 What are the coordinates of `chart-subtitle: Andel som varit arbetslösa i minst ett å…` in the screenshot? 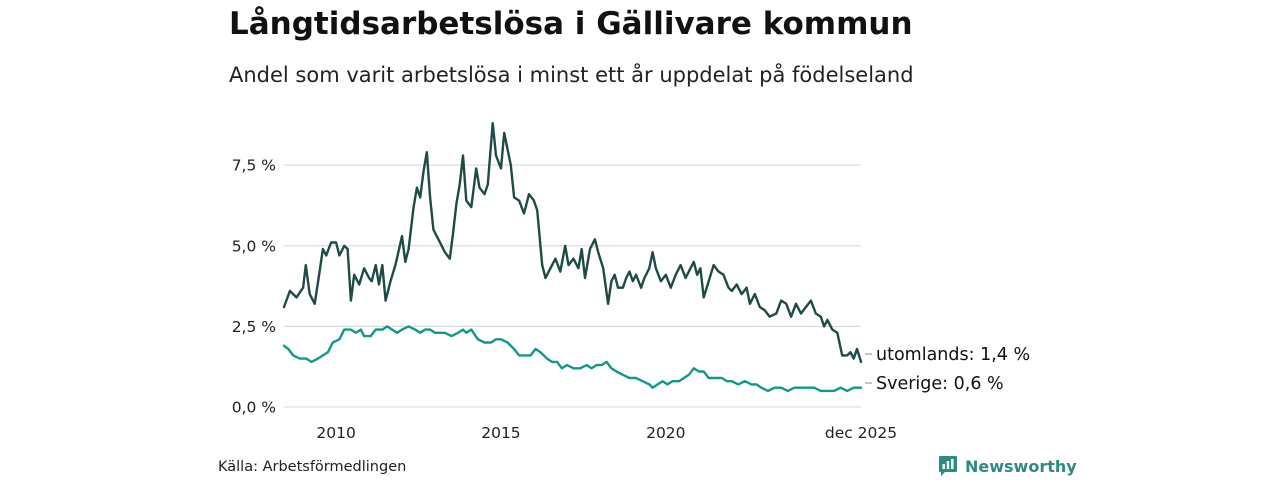 It's located at (571, 75).